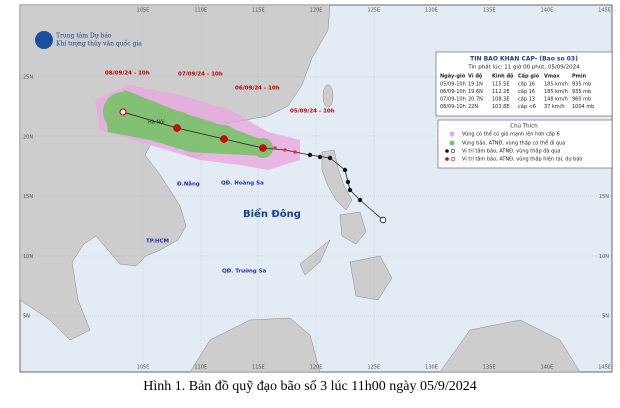 The height and width of the screenshot is (408, 620). Describe the element at coordinates (513, 143) in the screenshot. I see `legend-item: Vùng bão, ATNĐ, vùng thấp có thể đi qua` at that location.